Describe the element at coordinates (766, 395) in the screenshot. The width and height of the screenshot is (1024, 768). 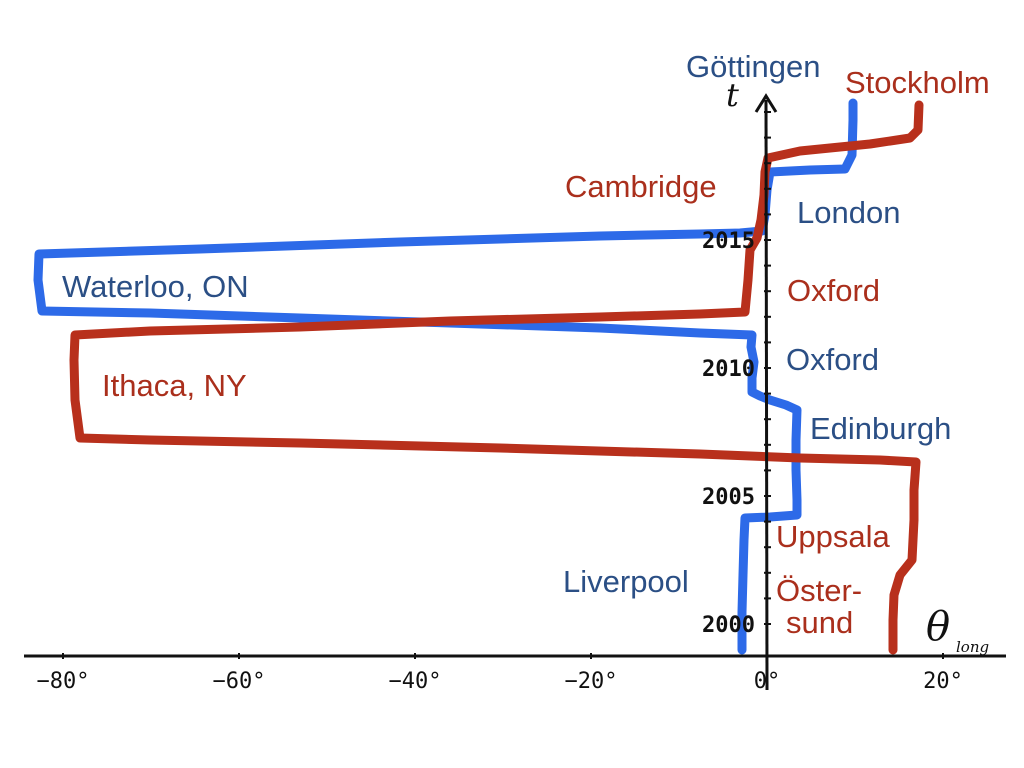
I see `y-axis` at that location.